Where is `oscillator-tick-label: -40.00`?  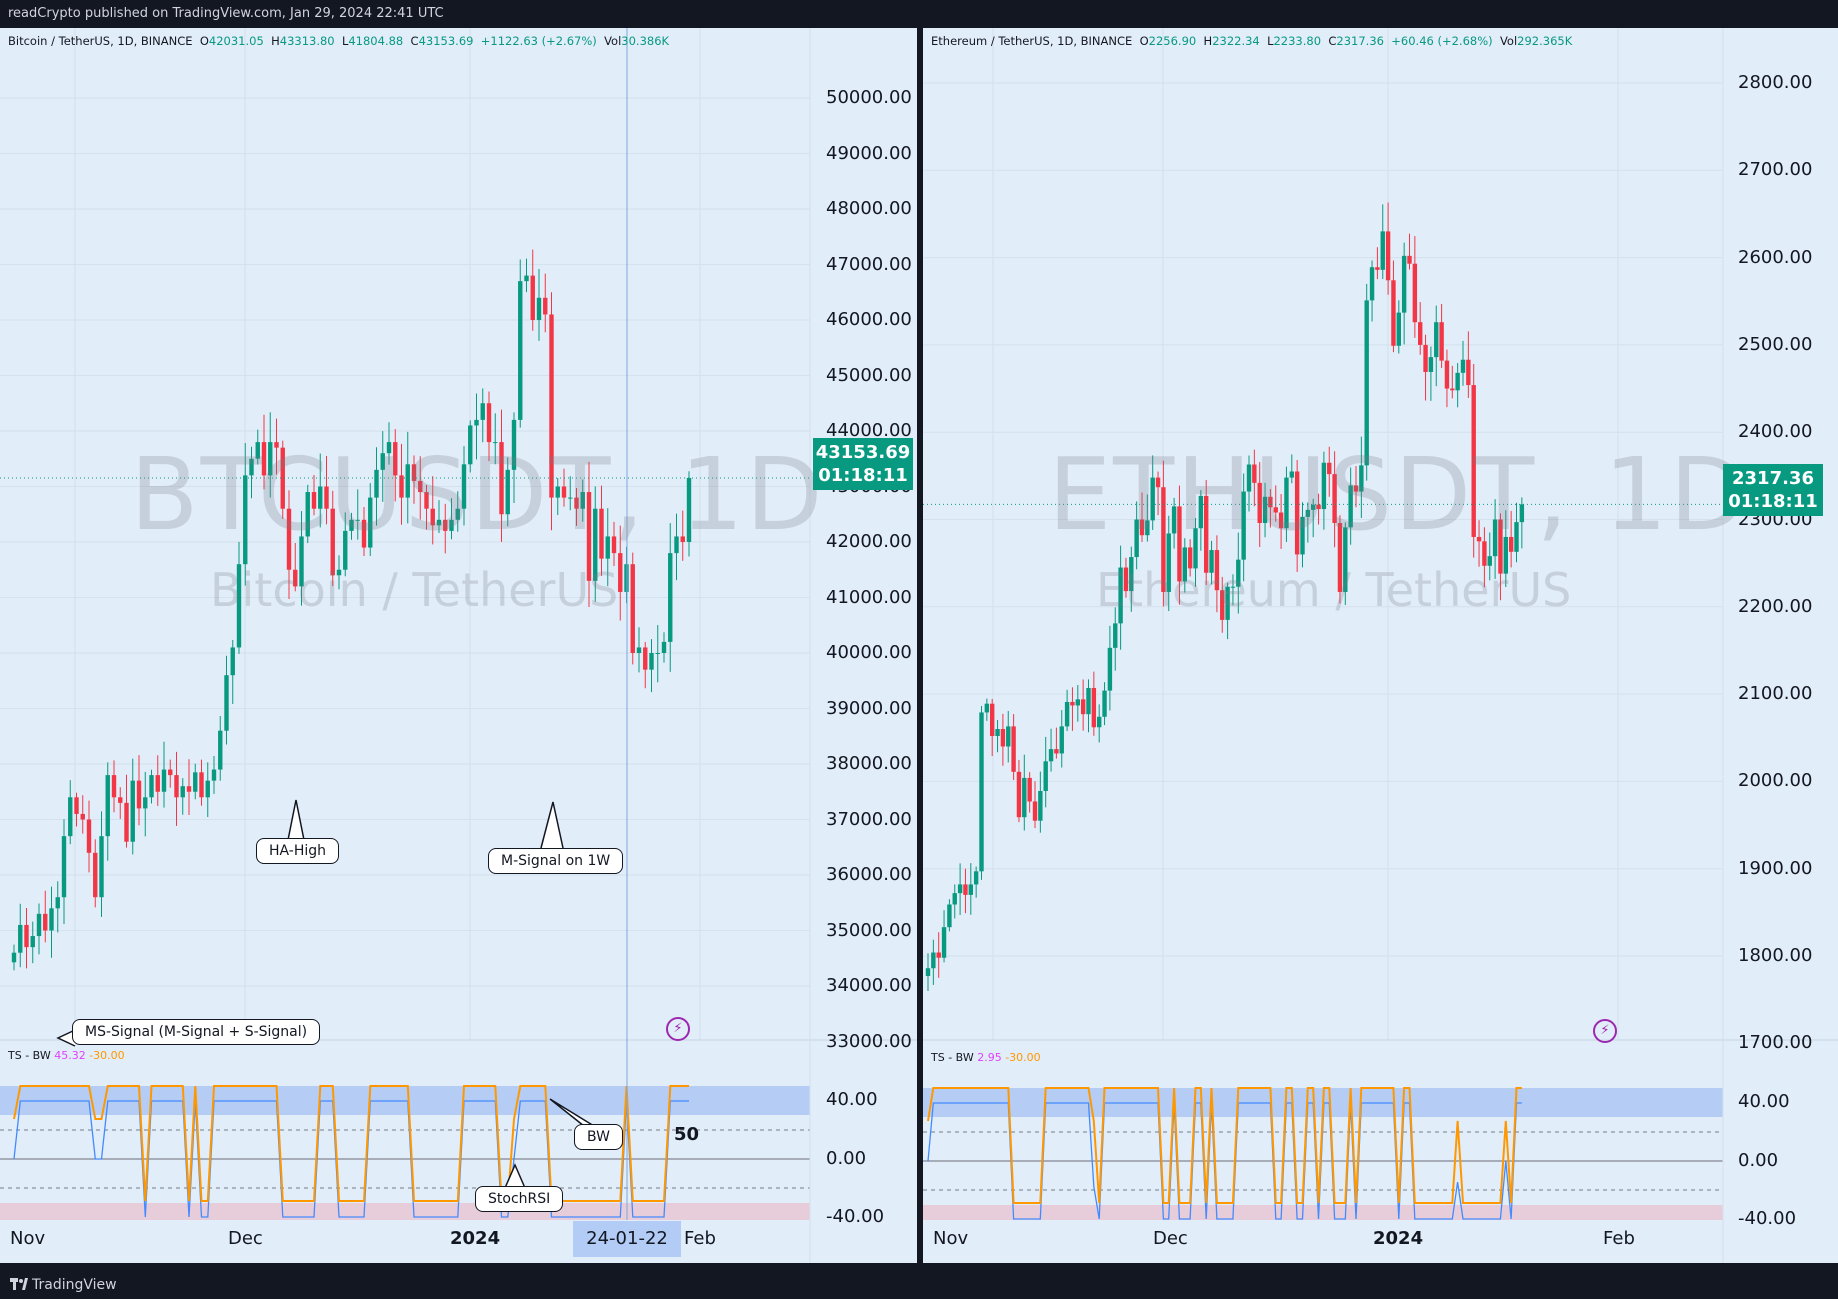 oscillator-tick-label: -40.00 is located at coordinates (855, 1216).